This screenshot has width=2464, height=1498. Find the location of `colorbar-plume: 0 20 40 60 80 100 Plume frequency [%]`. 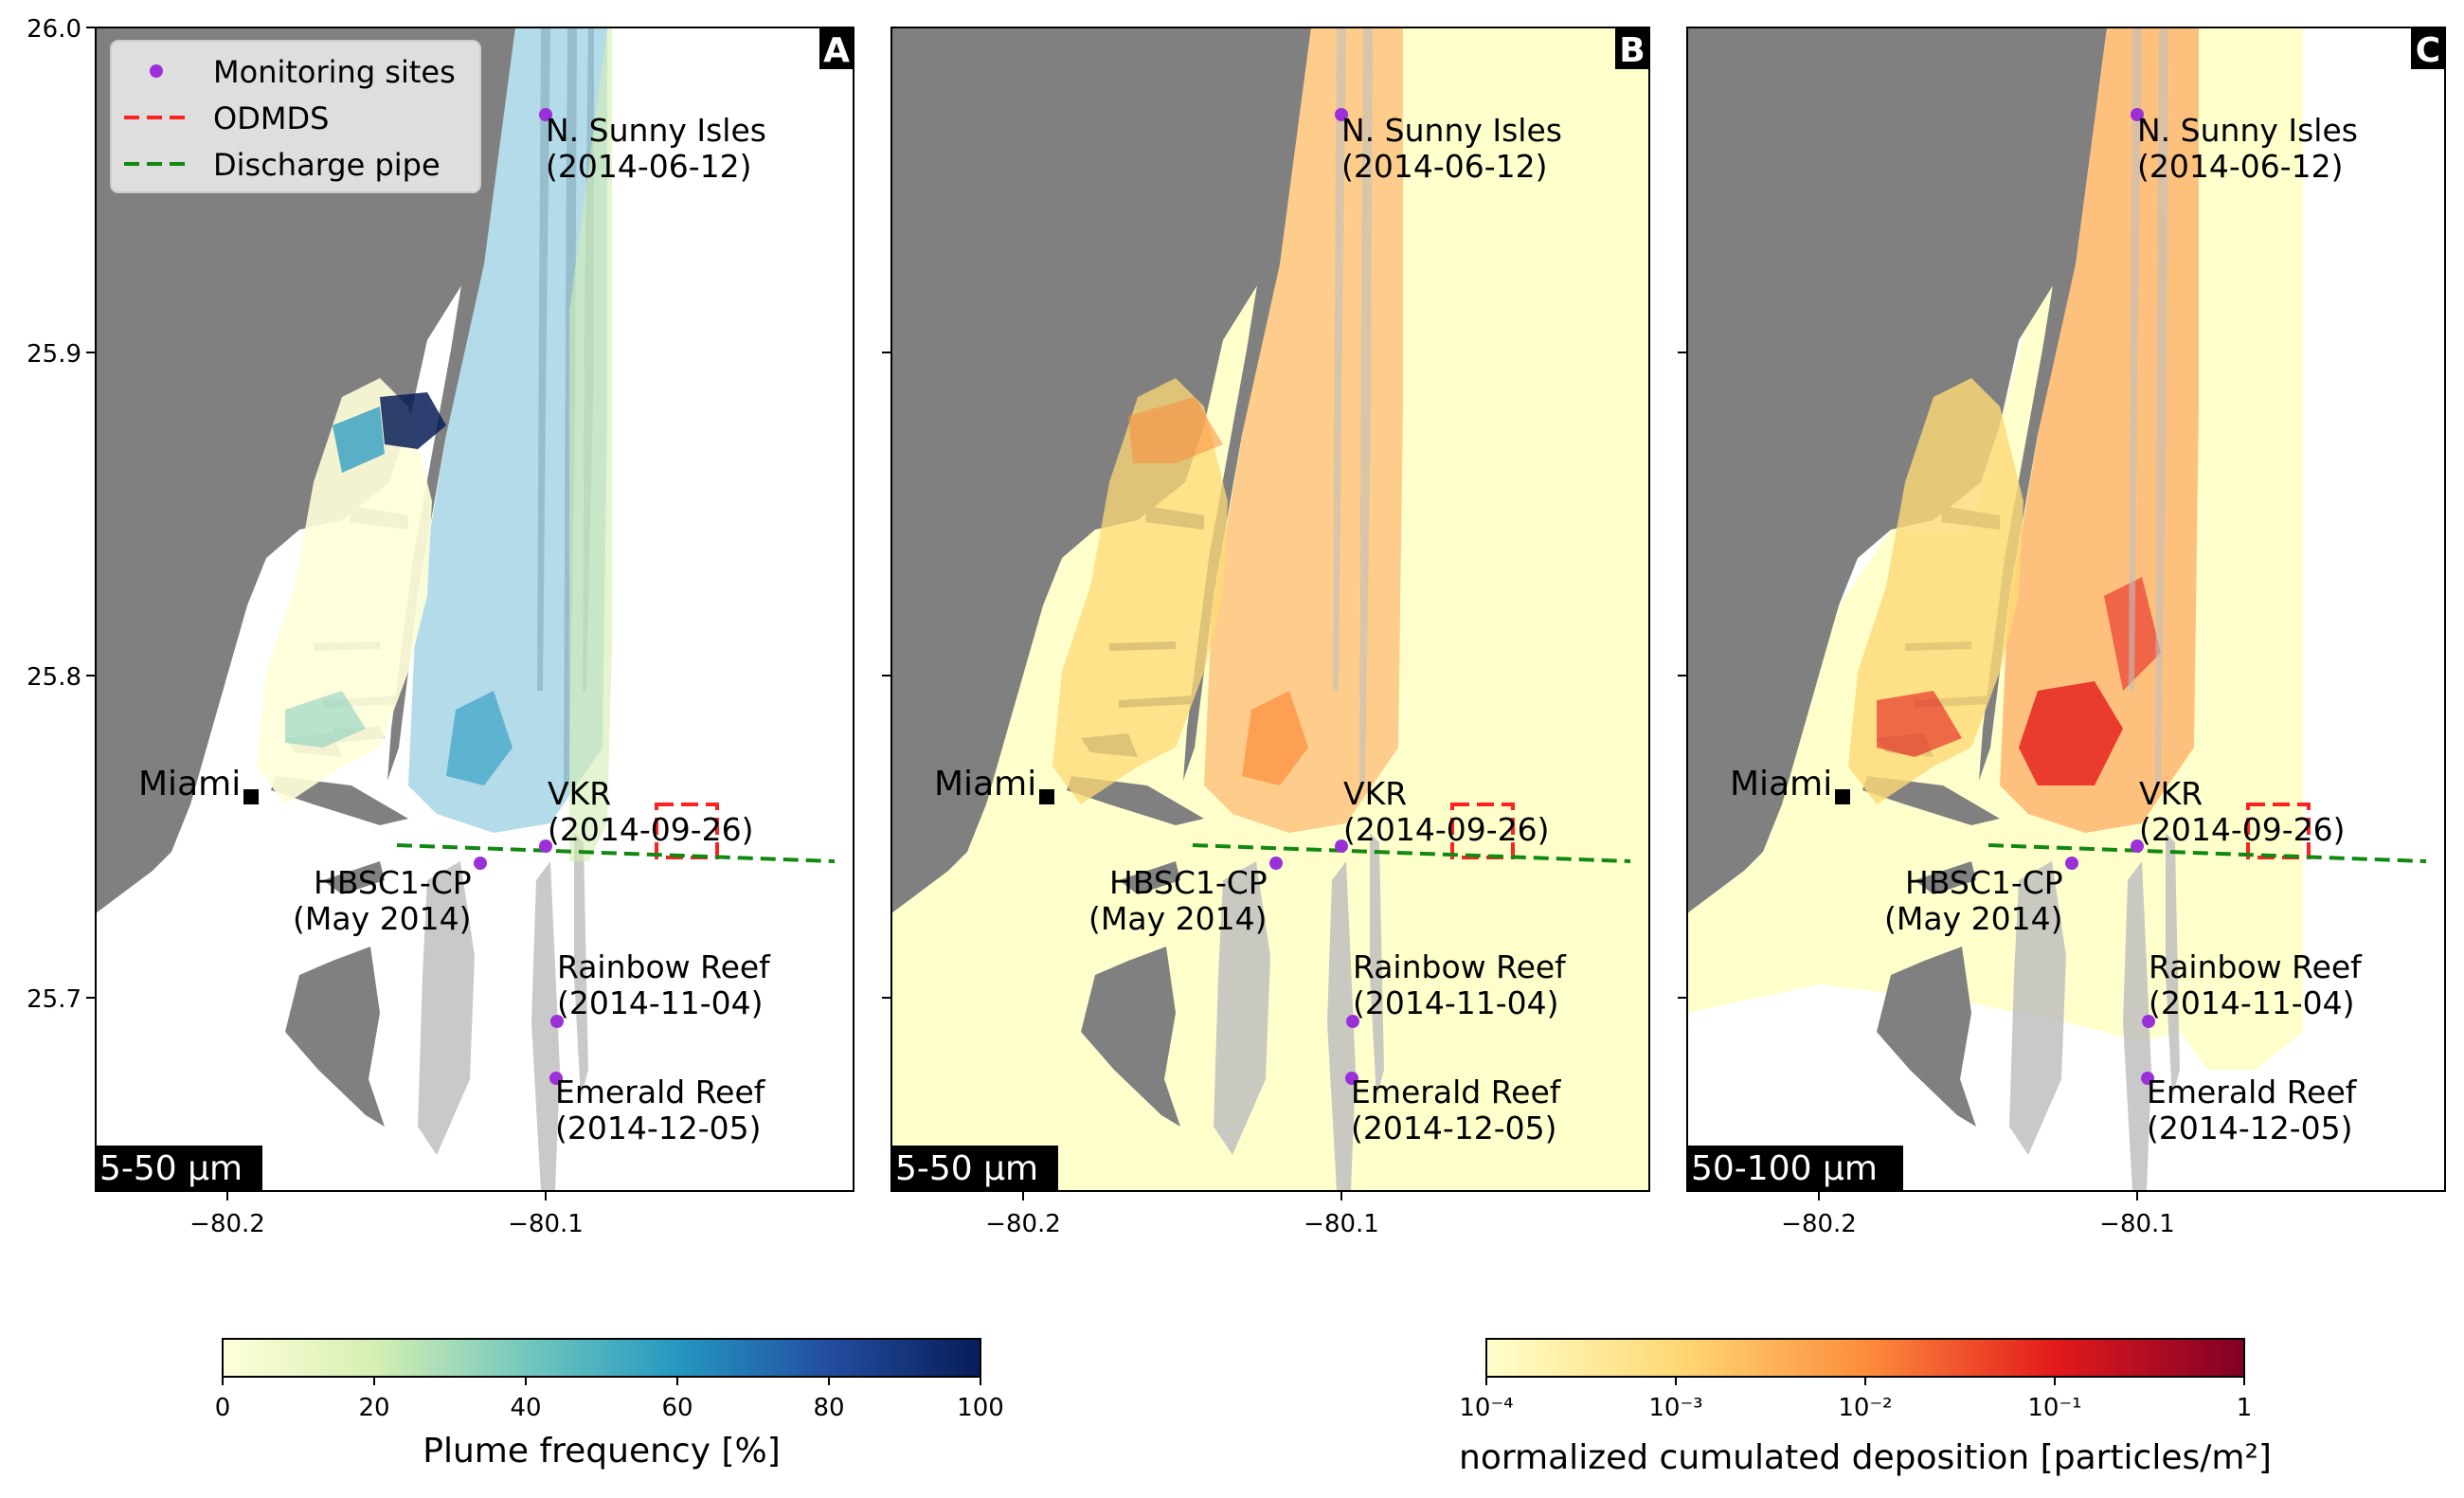

colorbar-plume: 0 20 40 60 80 100 Plume frequency [%] is located at coordinates (609, 1404).